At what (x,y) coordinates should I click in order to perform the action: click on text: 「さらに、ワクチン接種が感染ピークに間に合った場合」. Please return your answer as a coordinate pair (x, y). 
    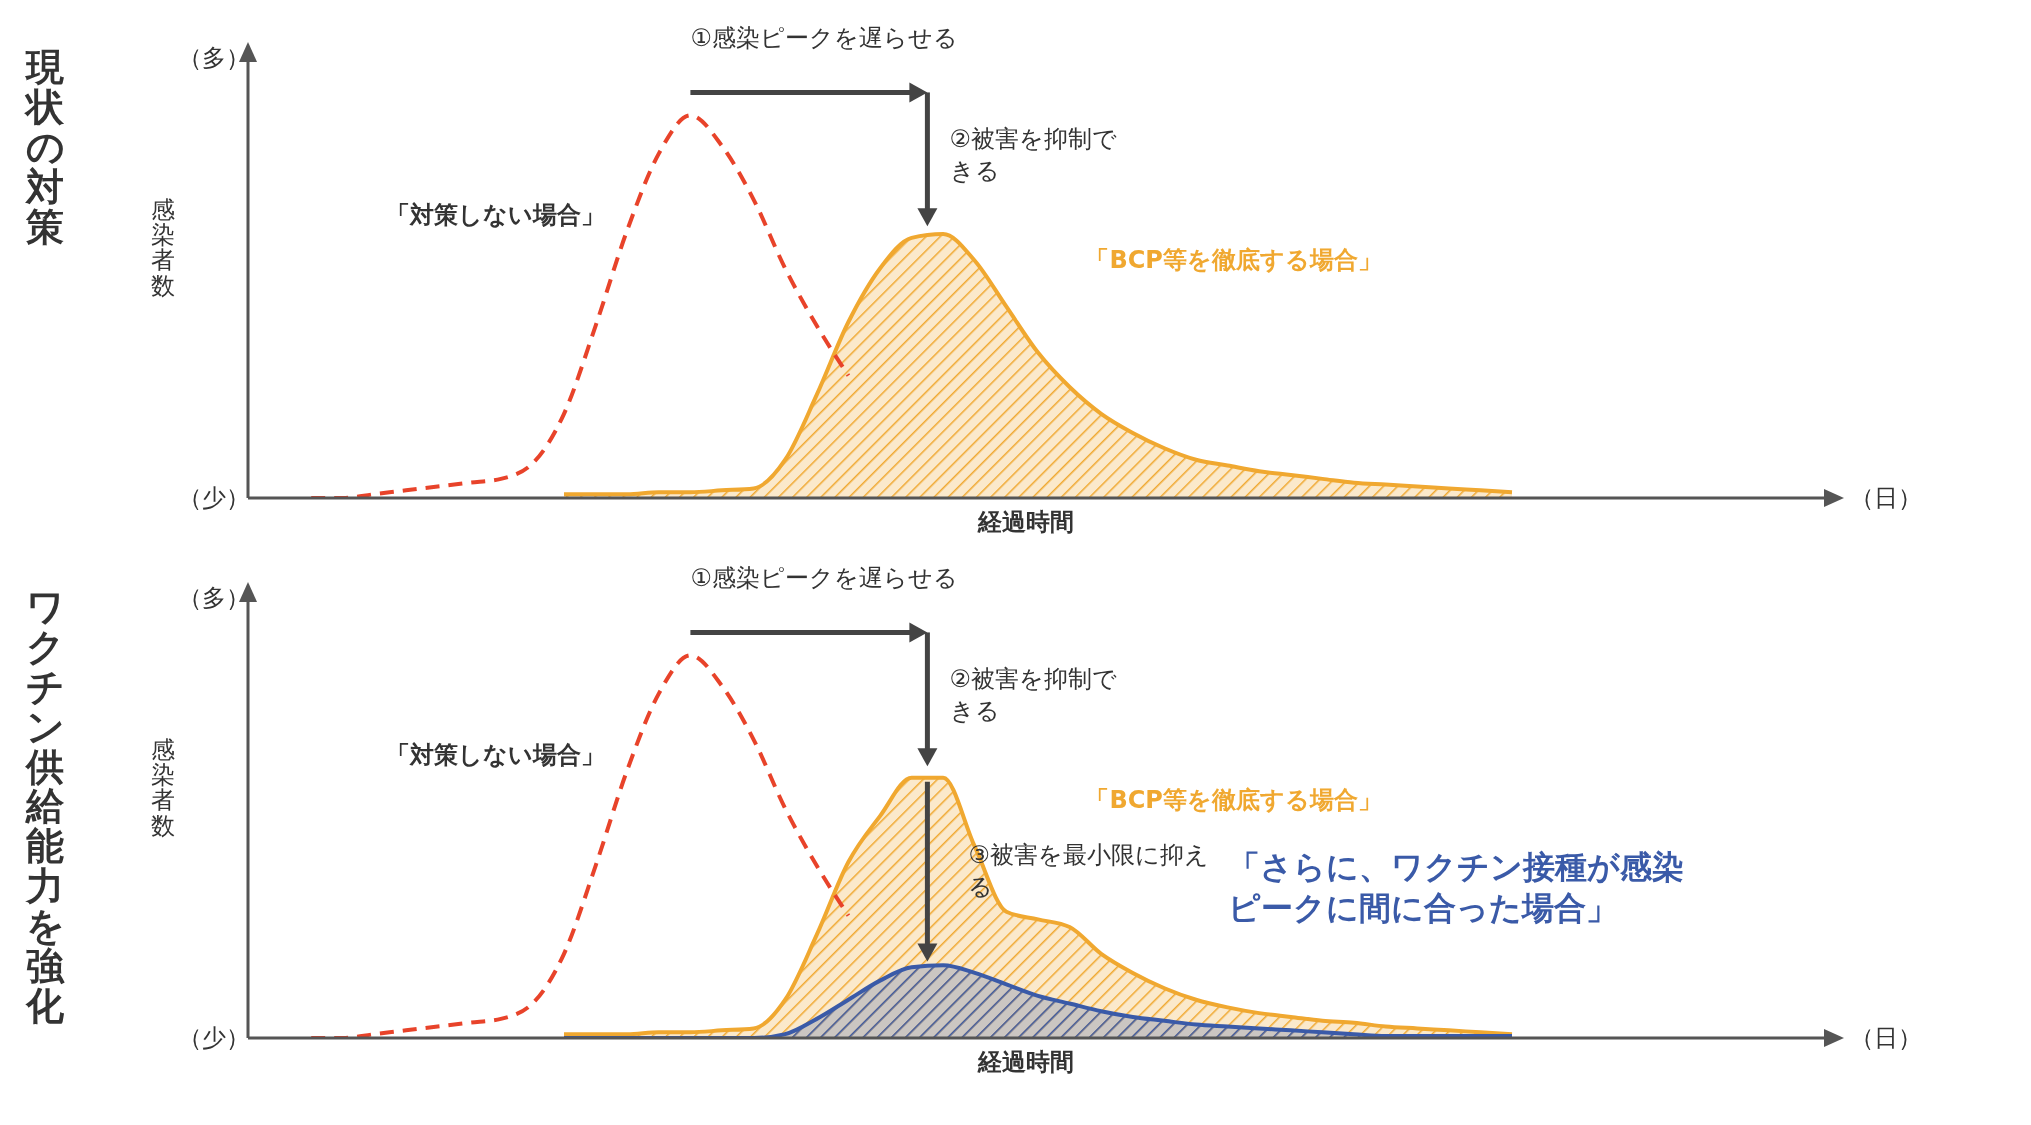
    Looking at the image, I should click on (1456, 888).